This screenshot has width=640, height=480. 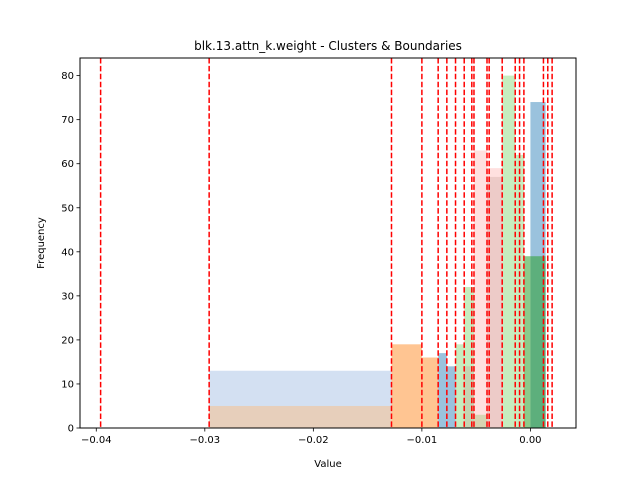 What do you see at coordinates (67, 296) in the screenshot?
I see `y-tick-label: 30` at bounding box center [67, 296].